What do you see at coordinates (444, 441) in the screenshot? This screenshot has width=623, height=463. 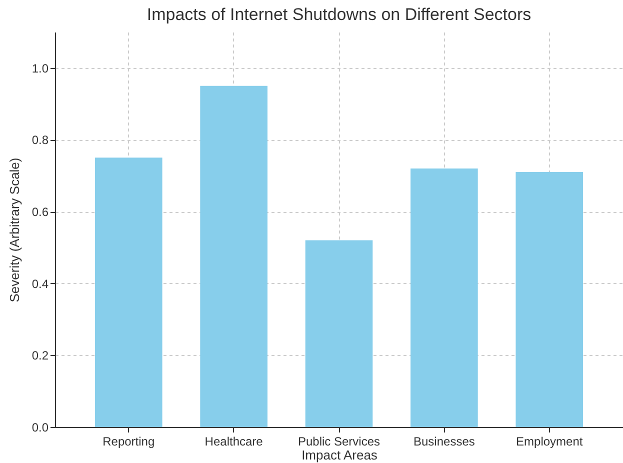 I see `x-tick-label: Businesses` at bounding box center [444, 441].